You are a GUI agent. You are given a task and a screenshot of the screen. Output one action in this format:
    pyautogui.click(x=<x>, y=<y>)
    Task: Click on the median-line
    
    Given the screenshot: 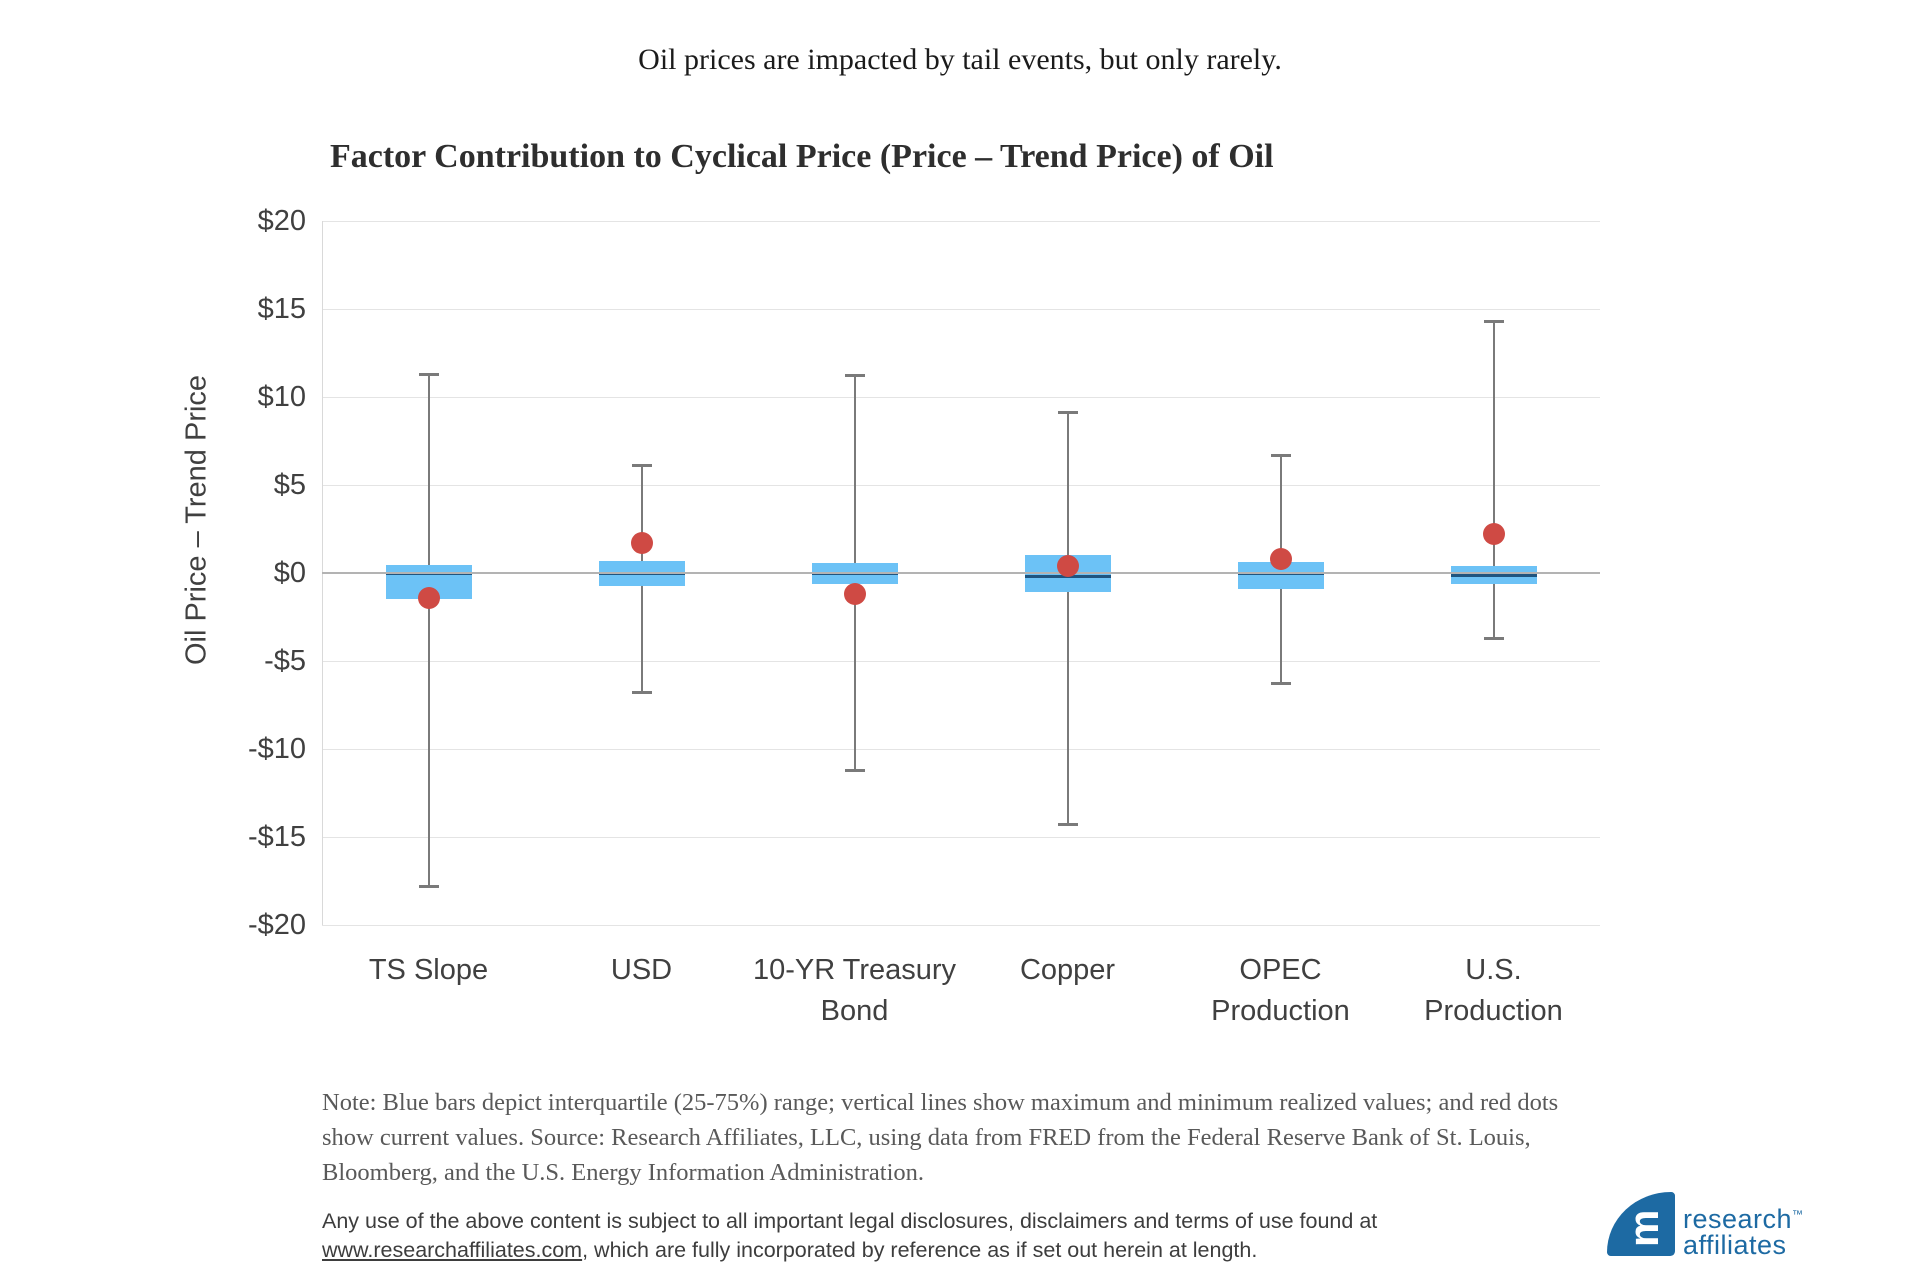 What is the action you would take?
    pyautogui.click(x=1493, y=575)
    